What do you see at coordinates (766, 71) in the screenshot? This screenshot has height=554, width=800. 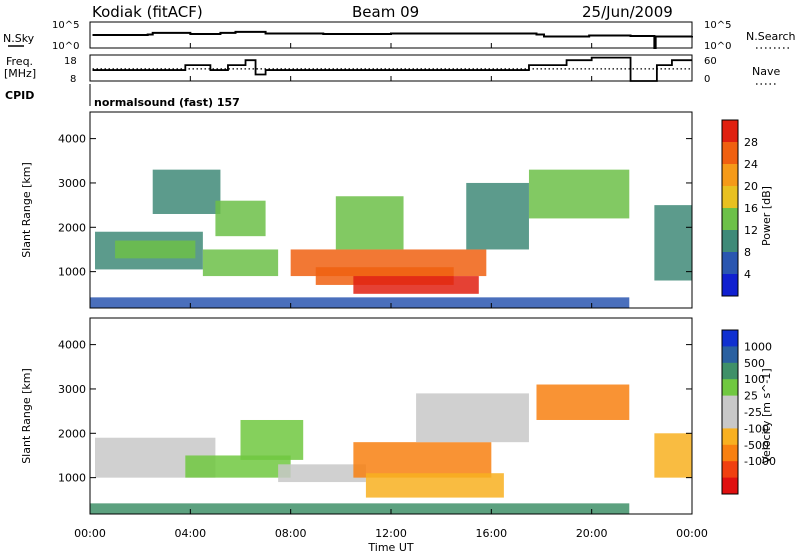 I see `nave-label: Nave` at bounding box center [766, 71].